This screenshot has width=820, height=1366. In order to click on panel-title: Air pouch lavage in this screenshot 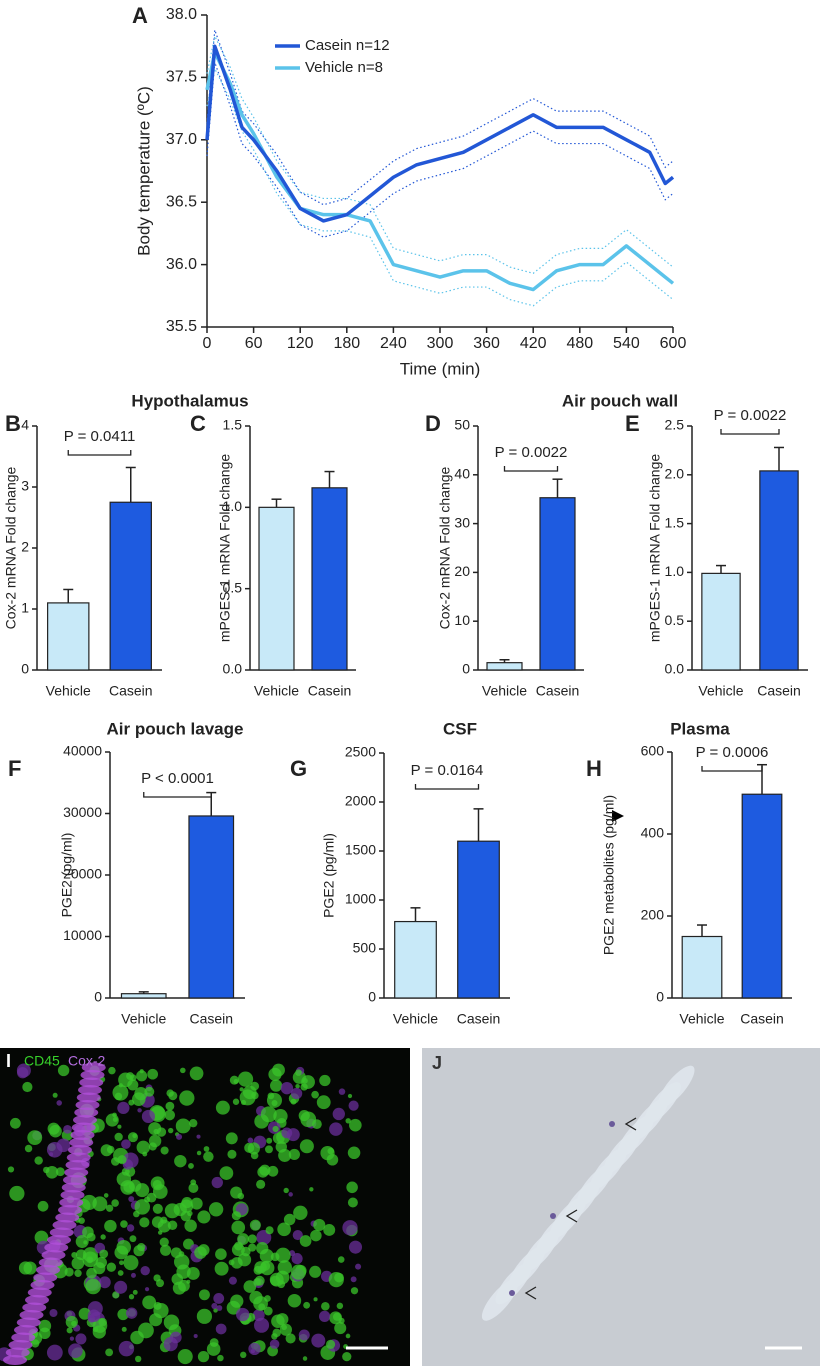, I will do `click(175, 728)`.